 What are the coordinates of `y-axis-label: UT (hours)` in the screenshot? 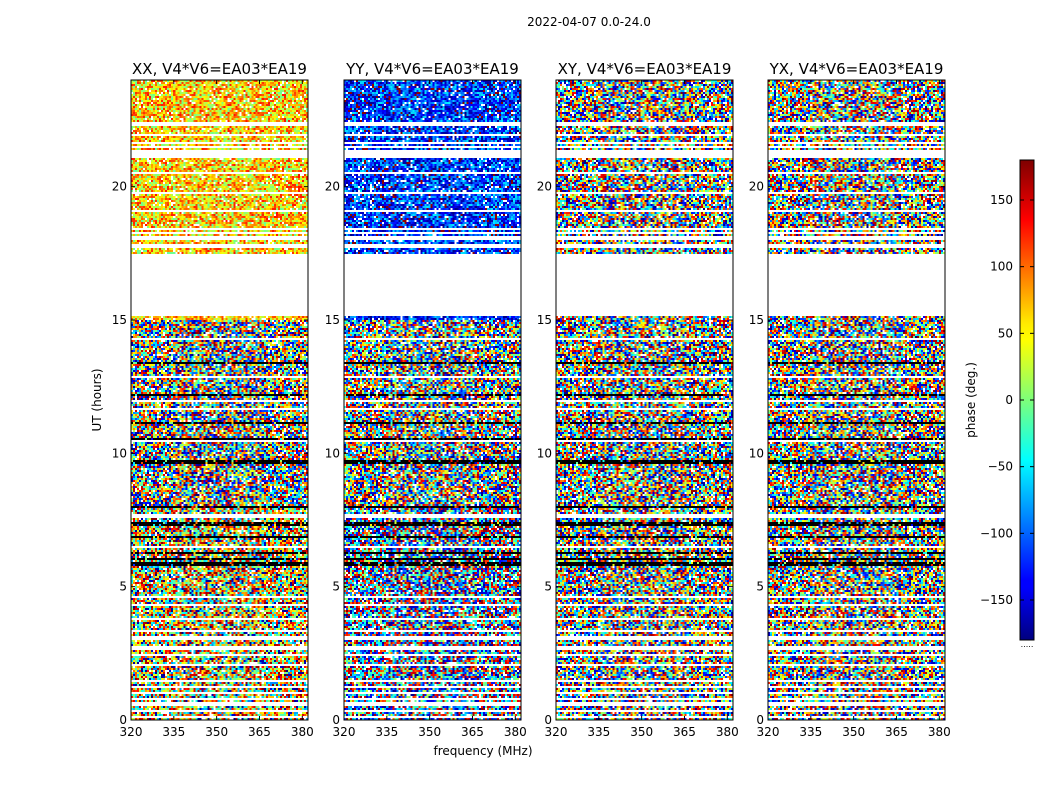 It's located at (97, 399).